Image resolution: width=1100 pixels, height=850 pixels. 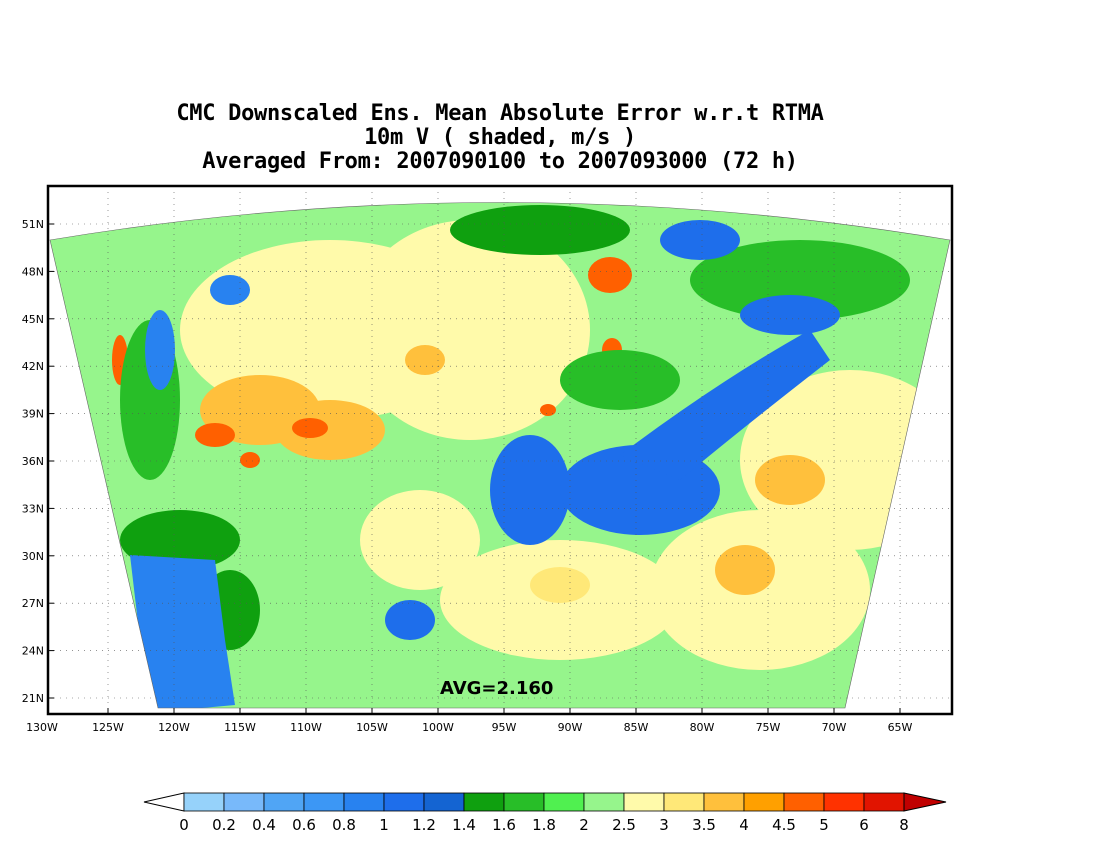 I want to click on colorbar-low-arrow, so click(x=164, y=802).